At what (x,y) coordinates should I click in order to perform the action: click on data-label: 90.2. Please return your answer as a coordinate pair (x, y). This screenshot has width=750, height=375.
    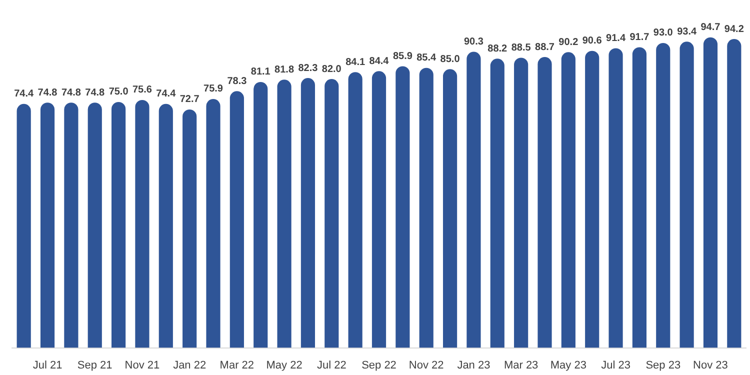
    Looking at the image, I should click on (568, 42).